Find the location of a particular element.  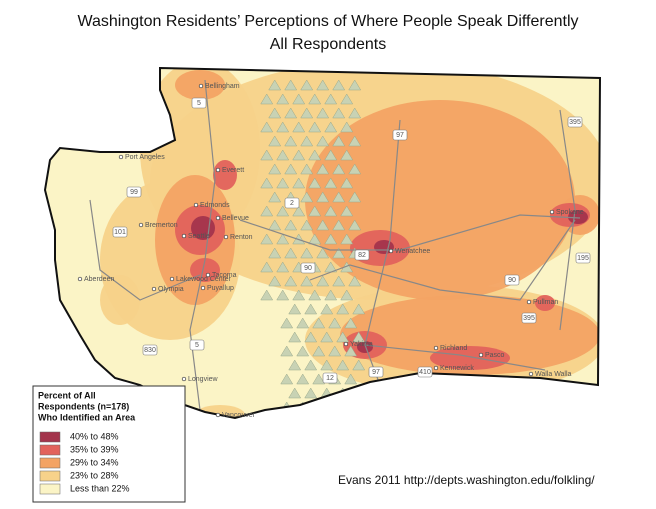

city-label: Everett is located at coordinates (233, 170).